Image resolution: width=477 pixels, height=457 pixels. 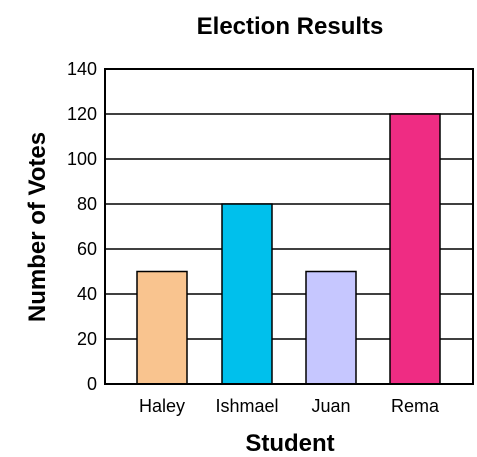 I want to click on y-tick-label: 80, so click(x=87, y=204).